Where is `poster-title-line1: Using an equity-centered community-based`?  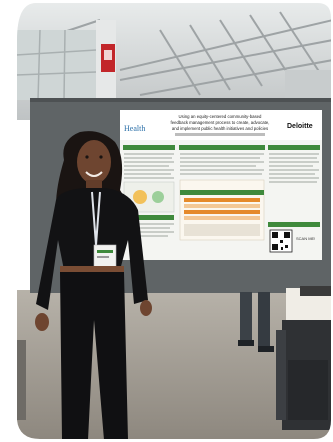 poster-title-line1: Using an equity-centered community-based is located at coordinates (220, 116).